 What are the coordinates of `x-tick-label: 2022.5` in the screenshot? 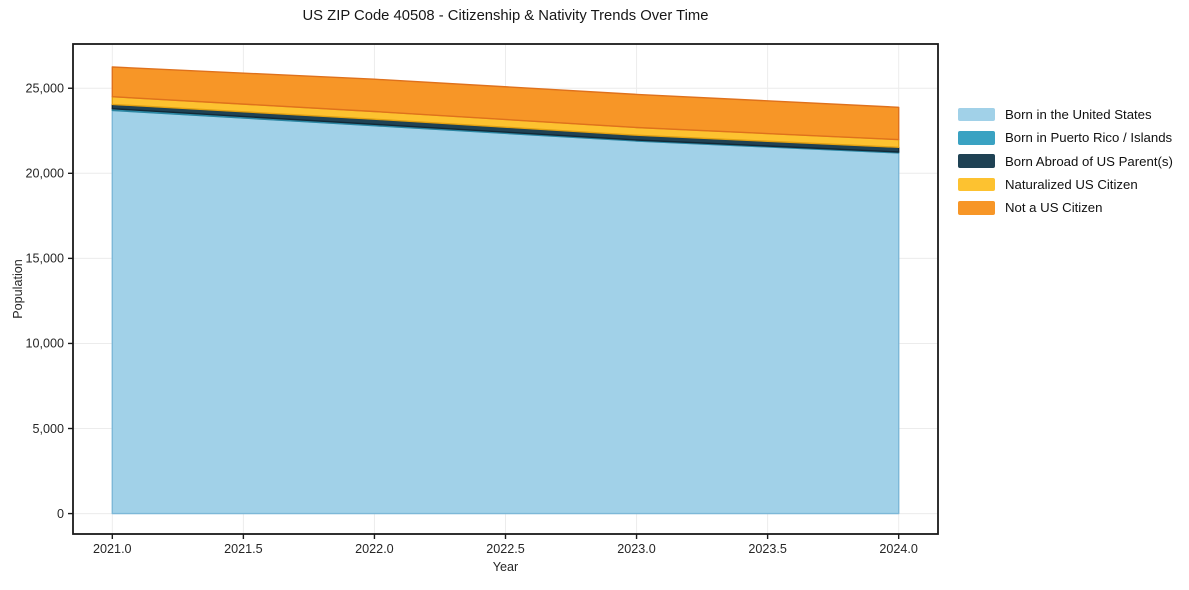 It's located at (505, 549).